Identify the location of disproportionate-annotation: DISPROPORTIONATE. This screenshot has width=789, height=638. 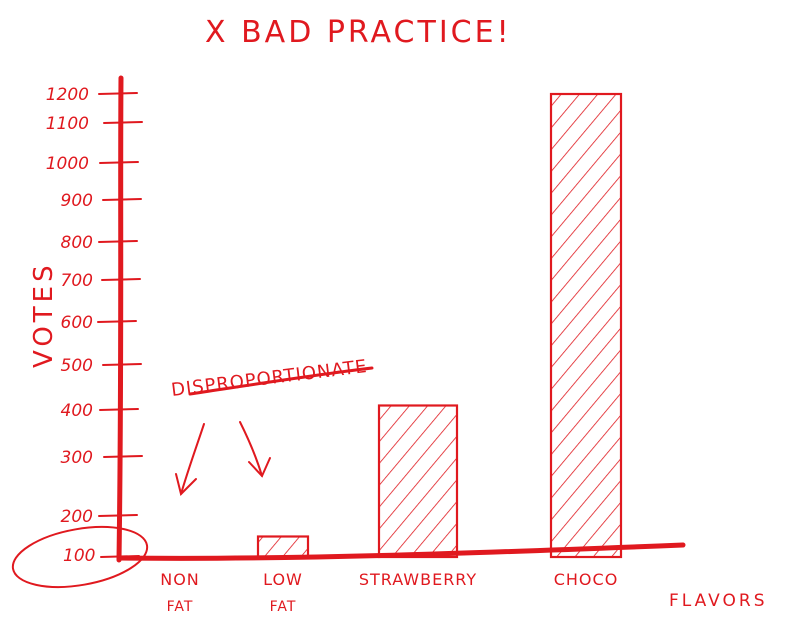
(269, 378).